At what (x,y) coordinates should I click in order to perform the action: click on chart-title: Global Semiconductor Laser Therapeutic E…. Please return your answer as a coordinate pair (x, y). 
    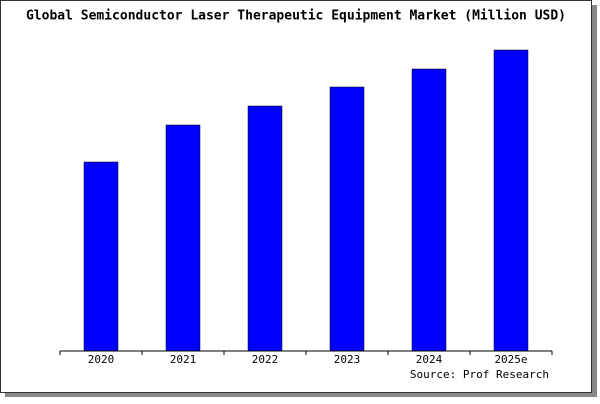
    Looking at the image, I should click on (296, 16).